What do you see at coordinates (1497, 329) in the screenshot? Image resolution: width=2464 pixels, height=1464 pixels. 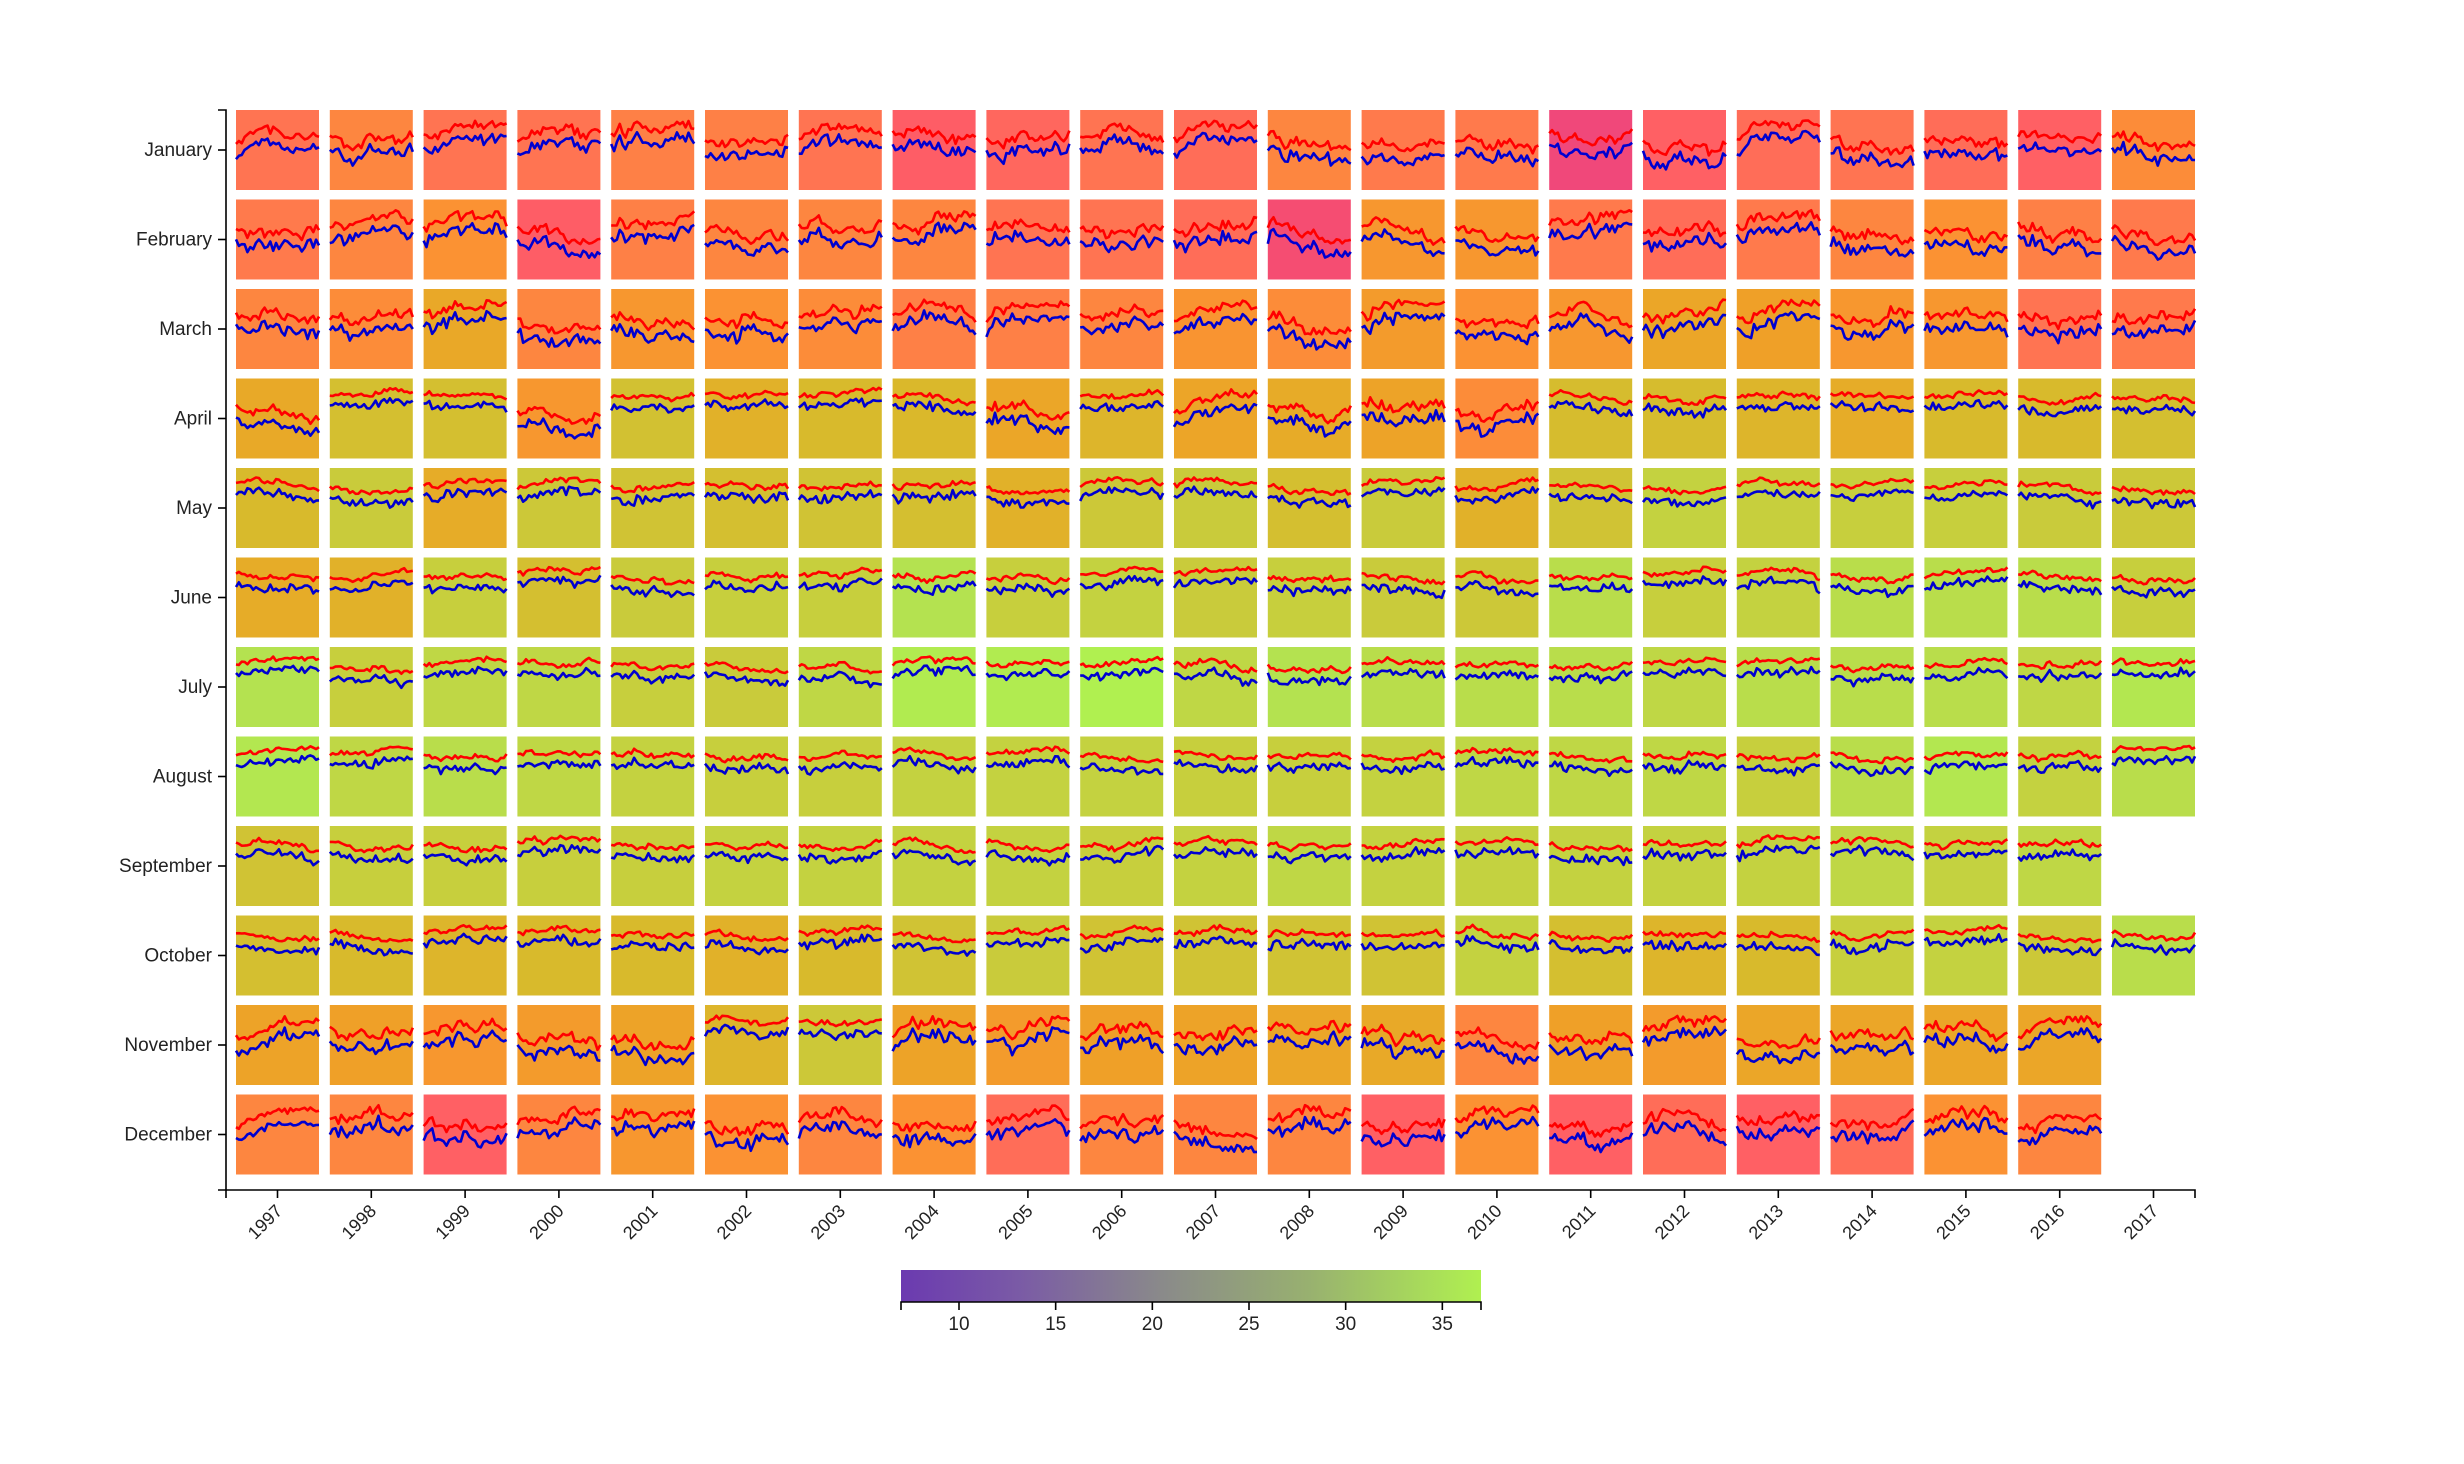 I see `cell-2010-march` at bounding box center [1497, 329].